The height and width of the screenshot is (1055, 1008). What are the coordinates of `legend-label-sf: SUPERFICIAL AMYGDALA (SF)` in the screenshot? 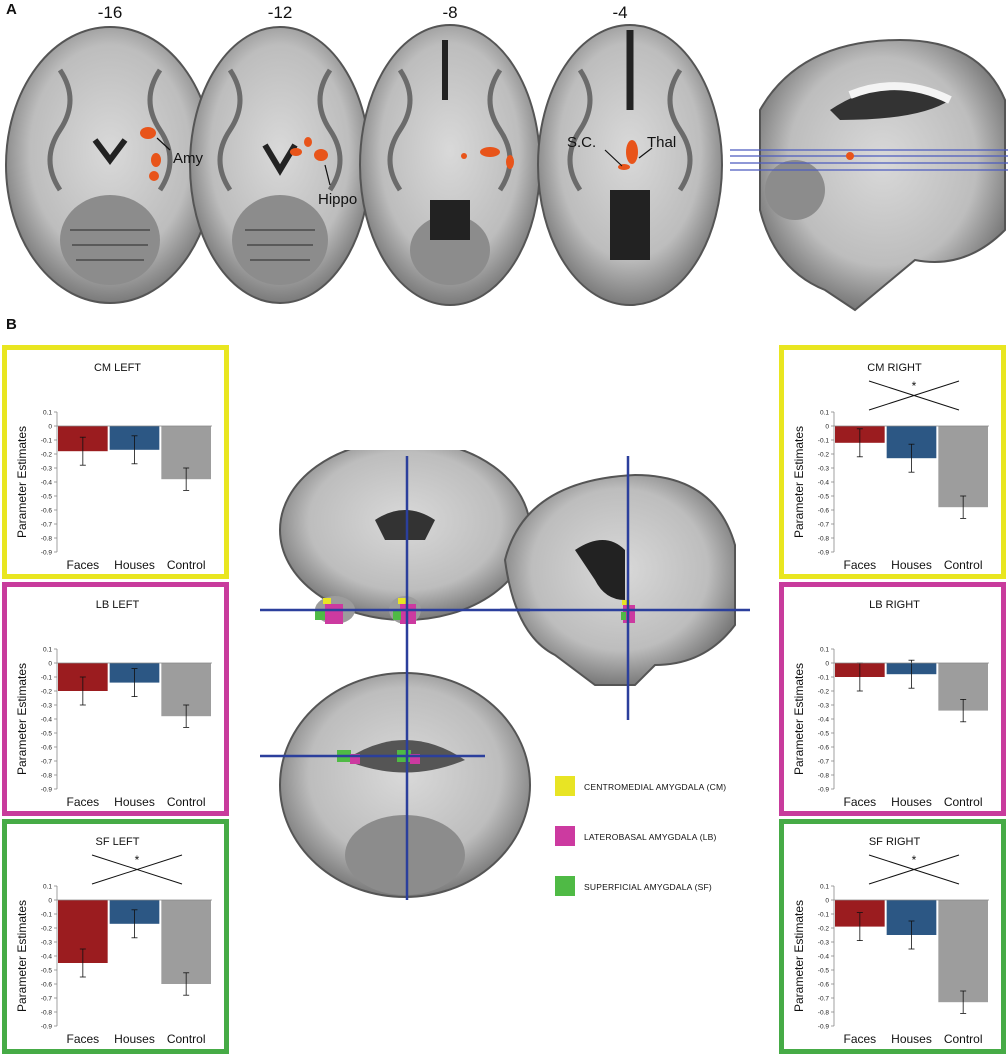 It's located at (648, 887).